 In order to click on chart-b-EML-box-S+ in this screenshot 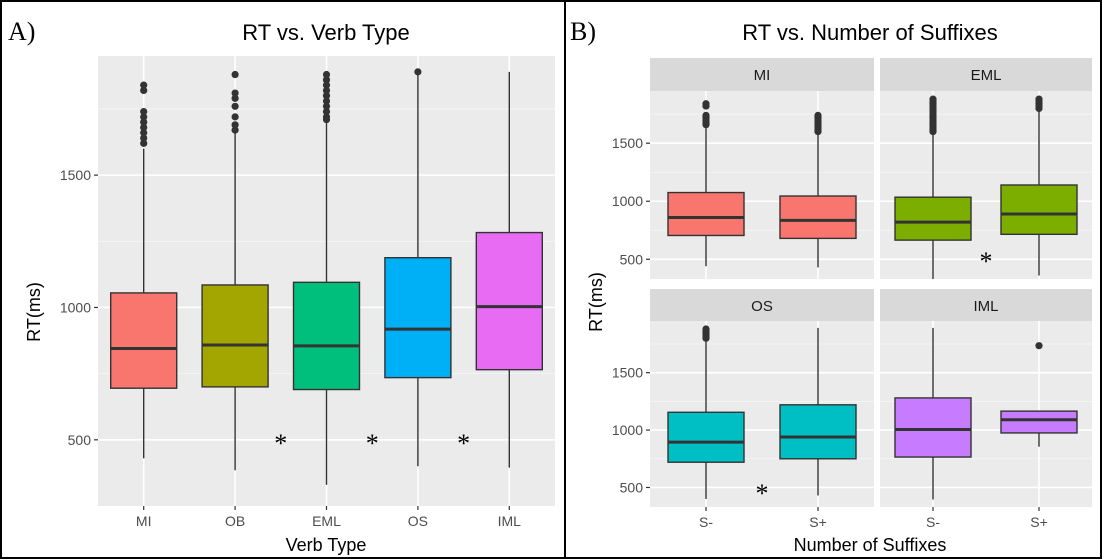, I will do `click(1039, 210)`.